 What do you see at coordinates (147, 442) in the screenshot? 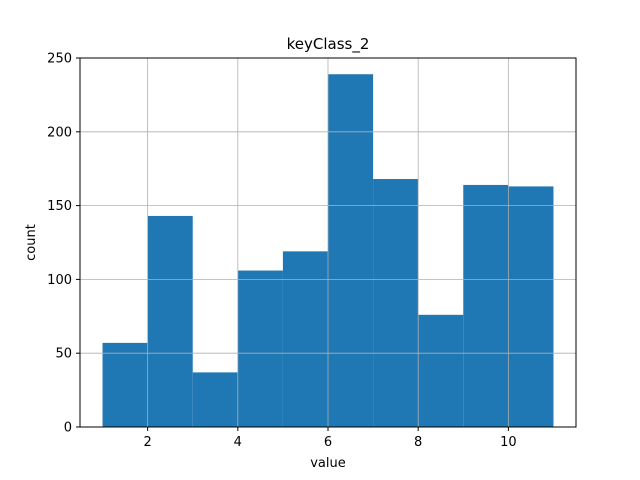
I see `x-tick-label: 2` at bounding box center [147, 442].